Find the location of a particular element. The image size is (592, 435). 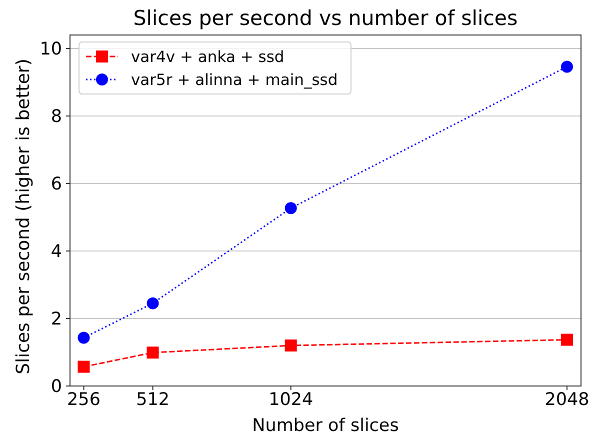

chart-title: Slices per second vs number of slices is located at coordinates (325, 18).